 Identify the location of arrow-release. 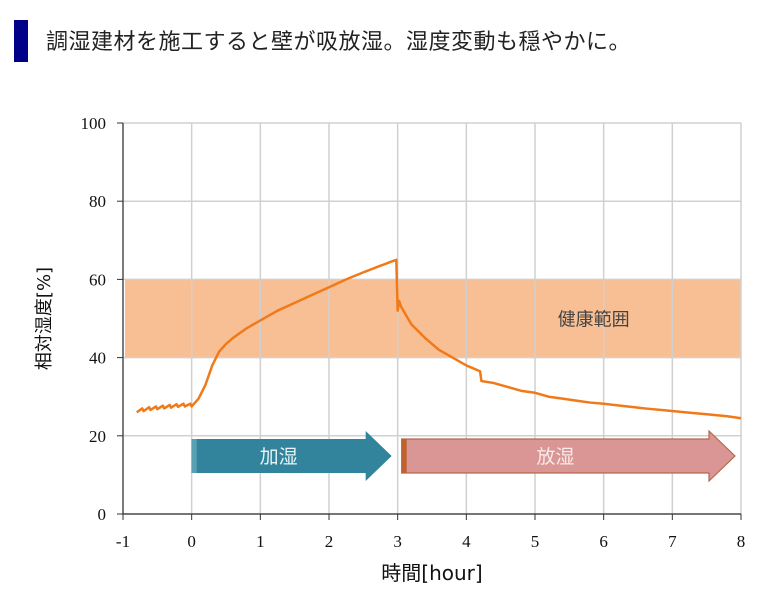
(568, 456).